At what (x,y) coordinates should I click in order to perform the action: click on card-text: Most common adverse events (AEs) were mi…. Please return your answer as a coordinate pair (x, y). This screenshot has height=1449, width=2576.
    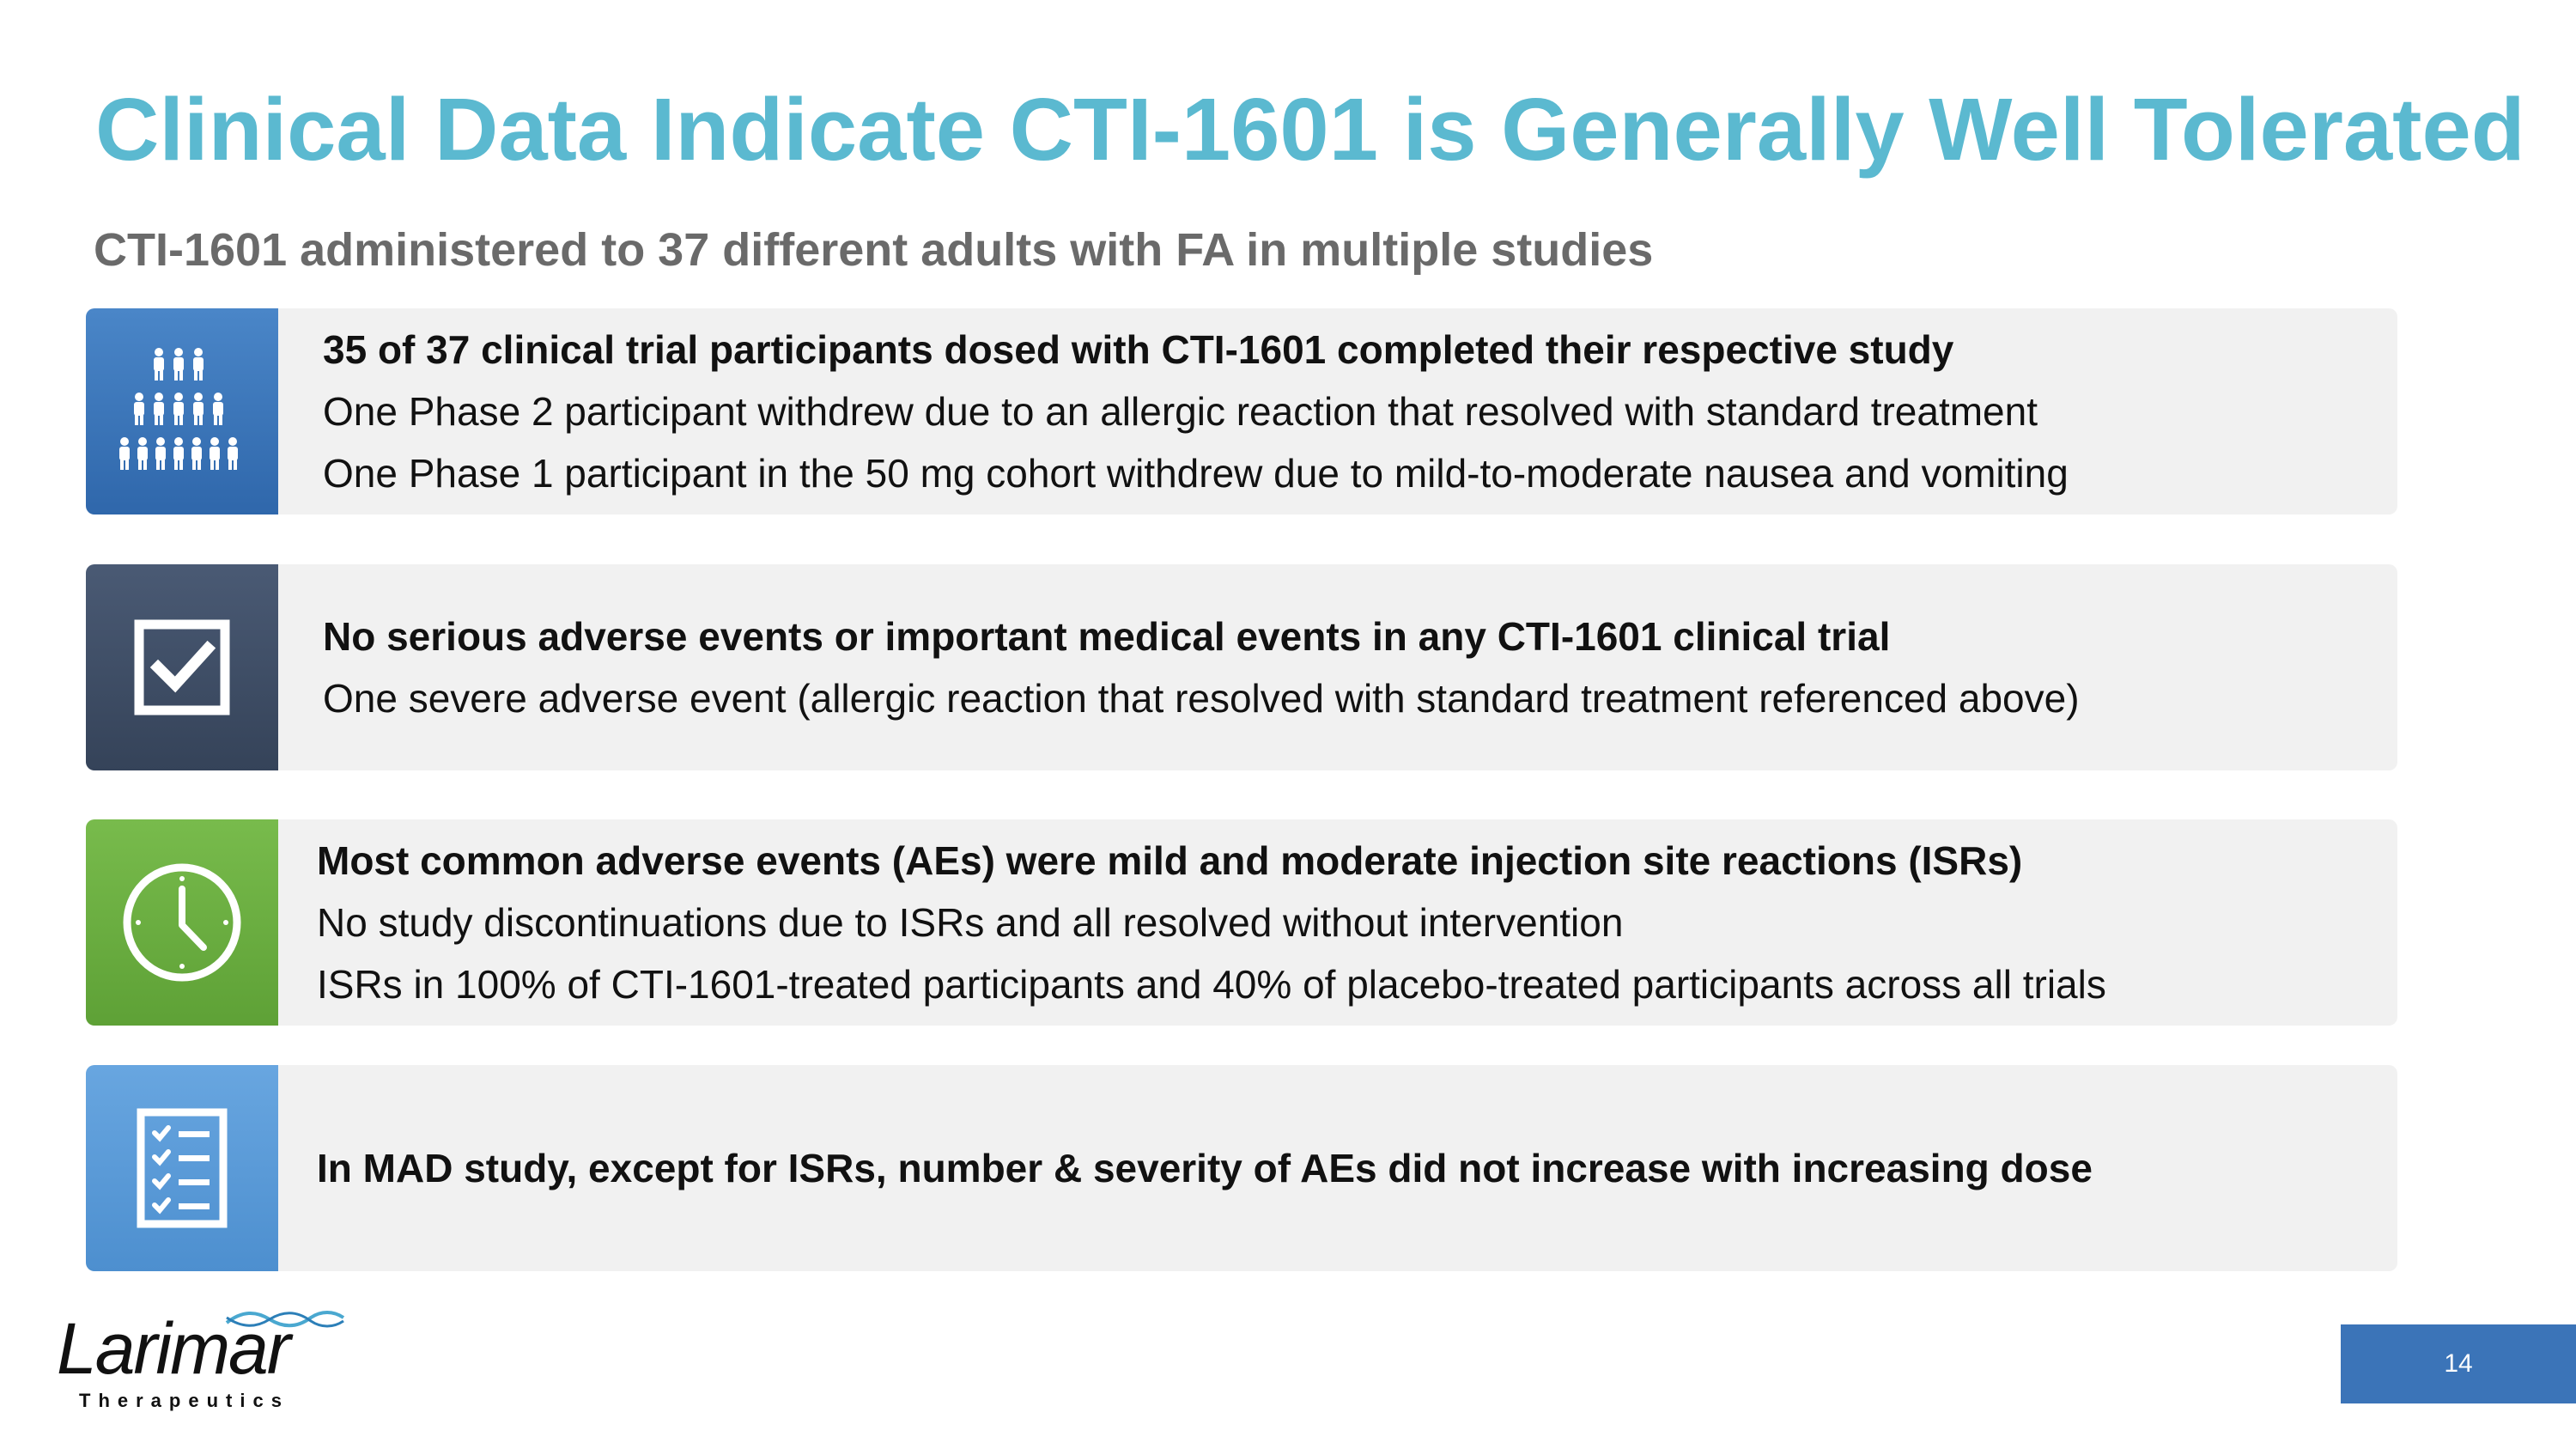
    Looking at the image, I should click on (1345, 922).